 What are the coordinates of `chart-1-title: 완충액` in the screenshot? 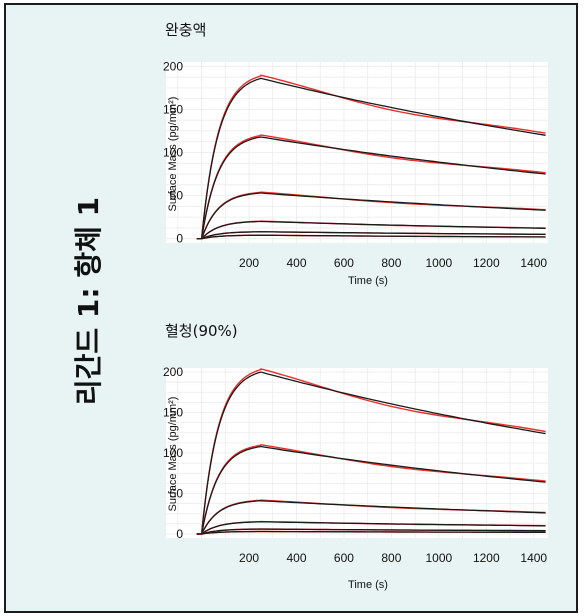 It's located at (186, 30).